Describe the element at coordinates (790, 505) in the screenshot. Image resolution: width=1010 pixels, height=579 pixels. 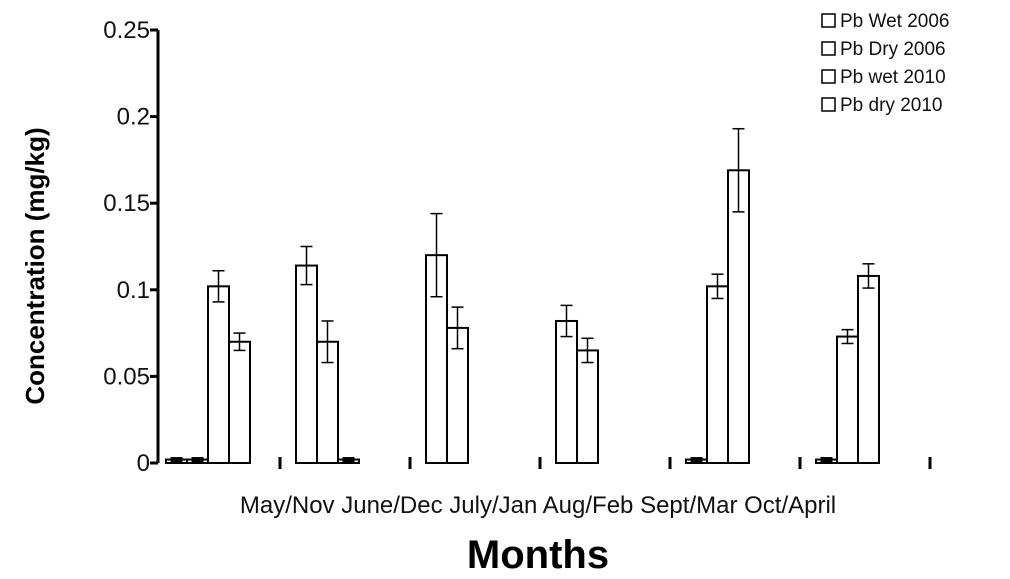
I see `x-category-label: Oct/April` at that location.